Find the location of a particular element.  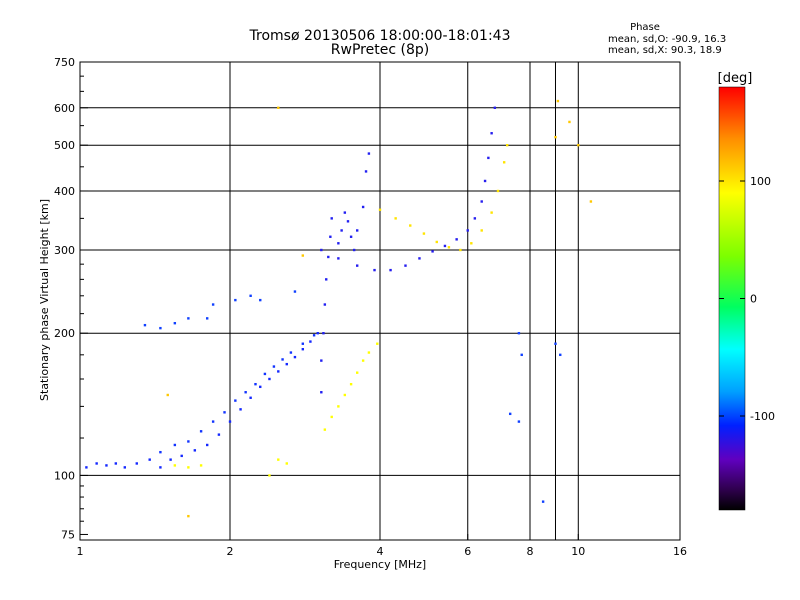

y-axis-label: Stationary phase Virtual Height [km] is located at coordinates (44, 300).